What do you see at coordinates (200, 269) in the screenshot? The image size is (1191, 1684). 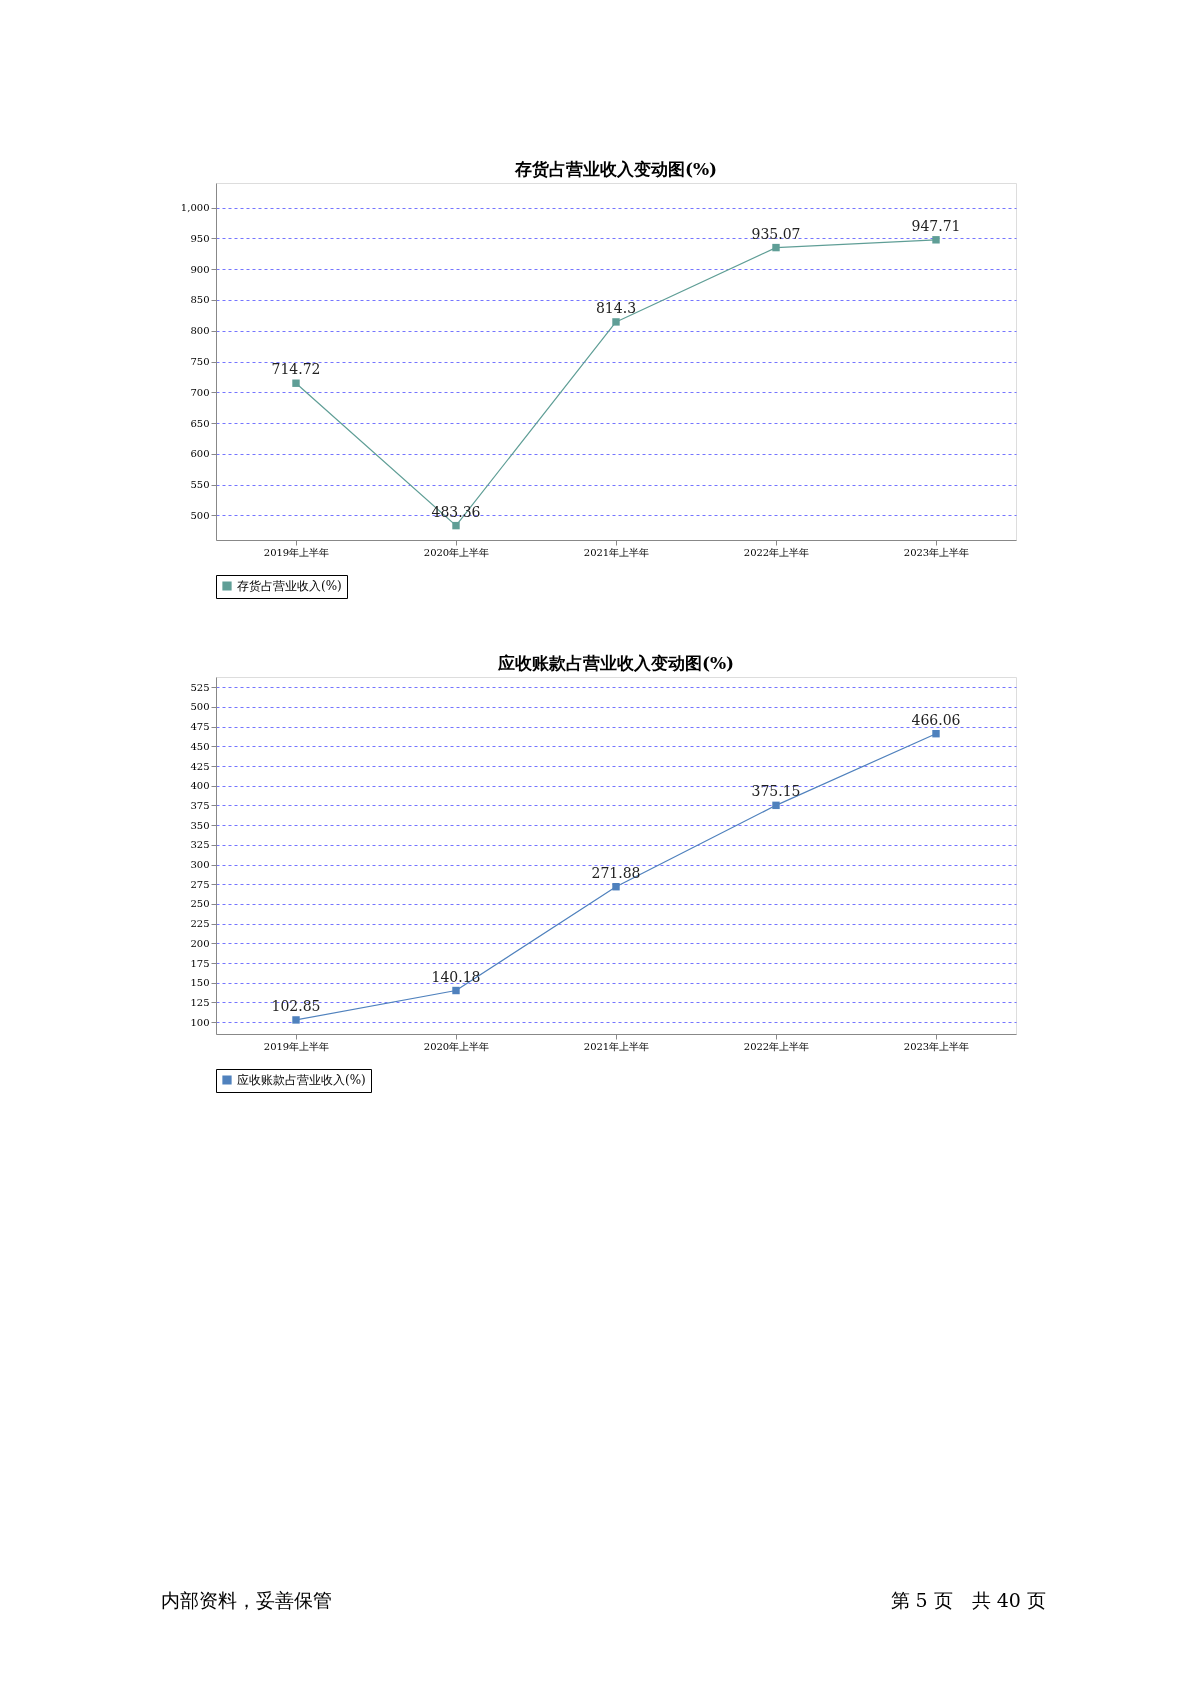 I see `y-tick-label: 900` at bounding box center [200, 269].